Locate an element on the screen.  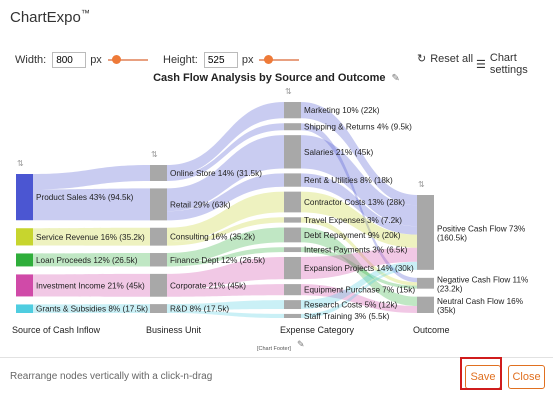
save-button-highlight is located at coordinates (481, 373).